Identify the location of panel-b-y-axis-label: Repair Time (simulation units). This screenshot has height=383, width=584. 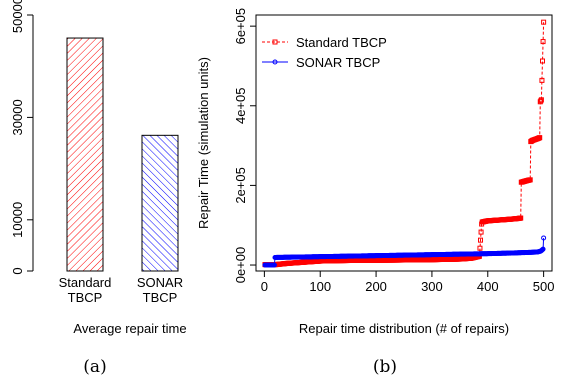
(203, 143).